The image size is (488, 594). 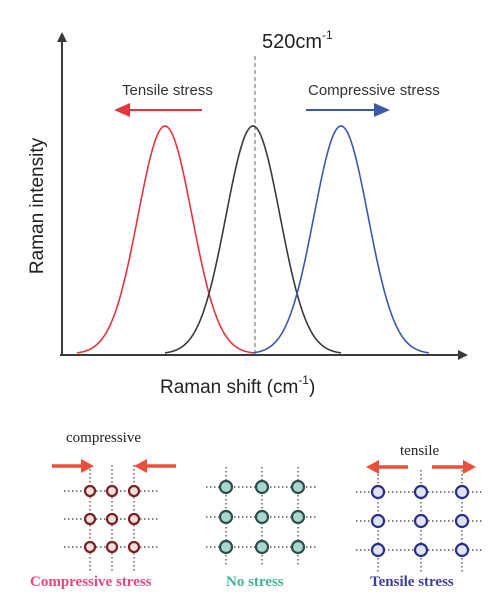 What do you see at coordinates (237, 385) in the screenshot?
I see `x-axis-label: Raman shift (cm-1)` at bounding box center [237, 385].